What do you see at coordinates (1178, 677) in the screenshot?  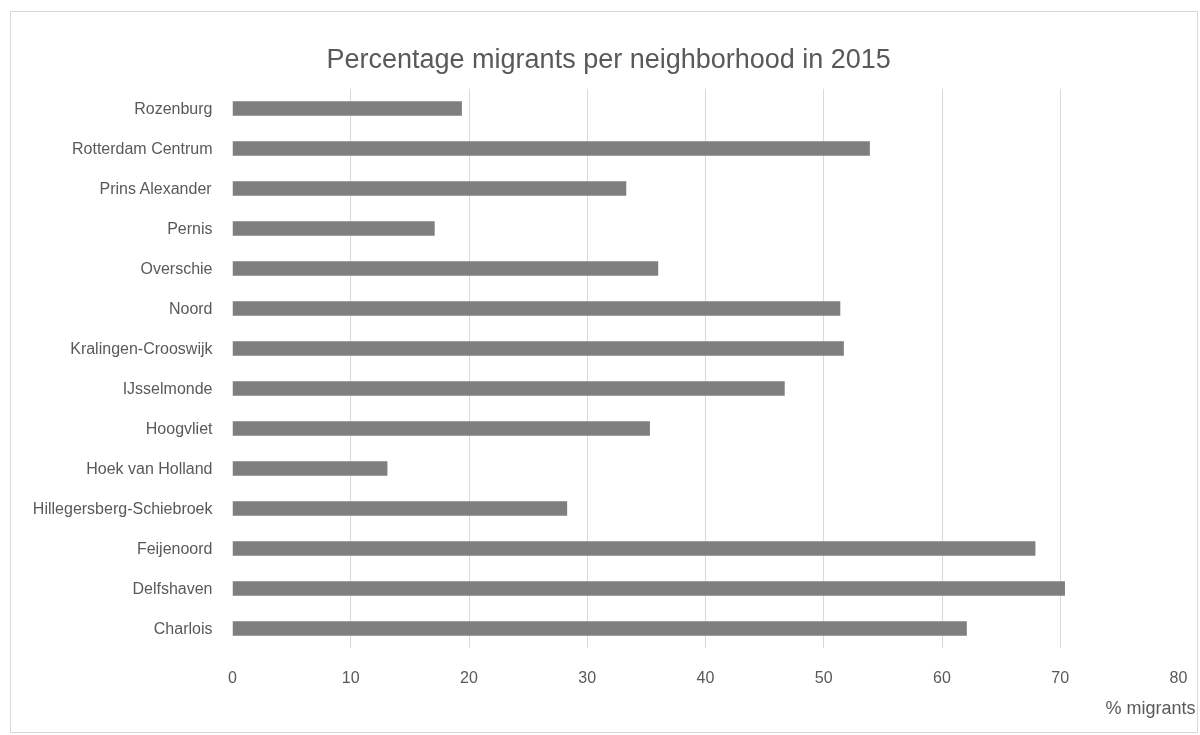 I see `x-tick-label: 80` at bounding box center [1178, 677].